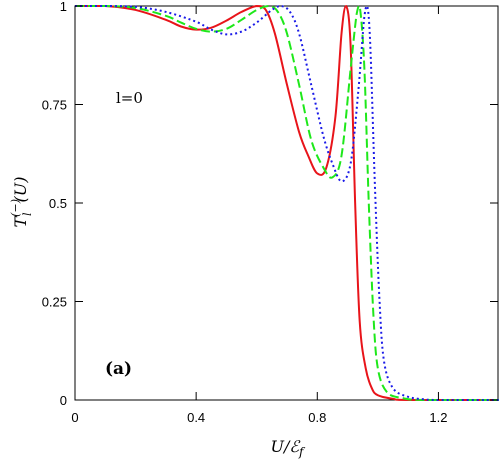  Describe the element at coordinates (288, 448) in the screenshot. I see `x-axis-label: U/ℰf` at that location.